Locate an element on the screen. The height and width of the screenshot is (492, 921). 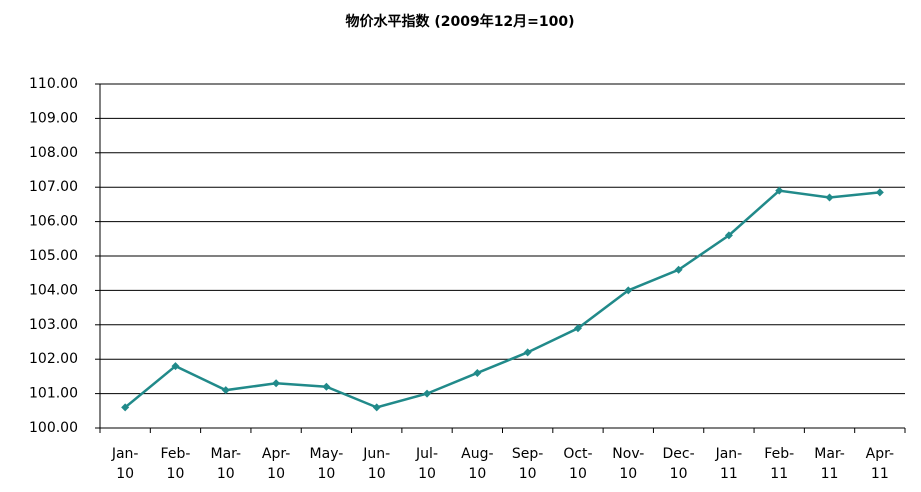
y-tick-label: 110.00 is located at coordinates (53, 84).